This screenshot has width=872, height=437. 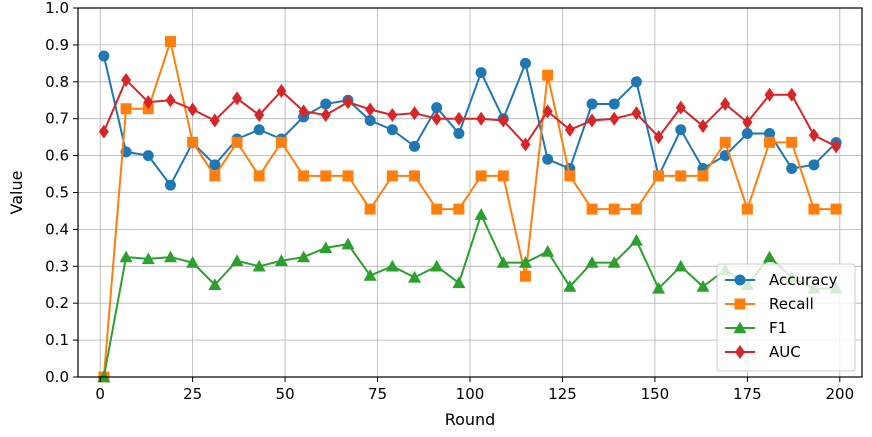 What do you see at coordinates (57, 229) in the screenshot?
I see `y-tick-label: 0.4` at bounding box center [57, 229].